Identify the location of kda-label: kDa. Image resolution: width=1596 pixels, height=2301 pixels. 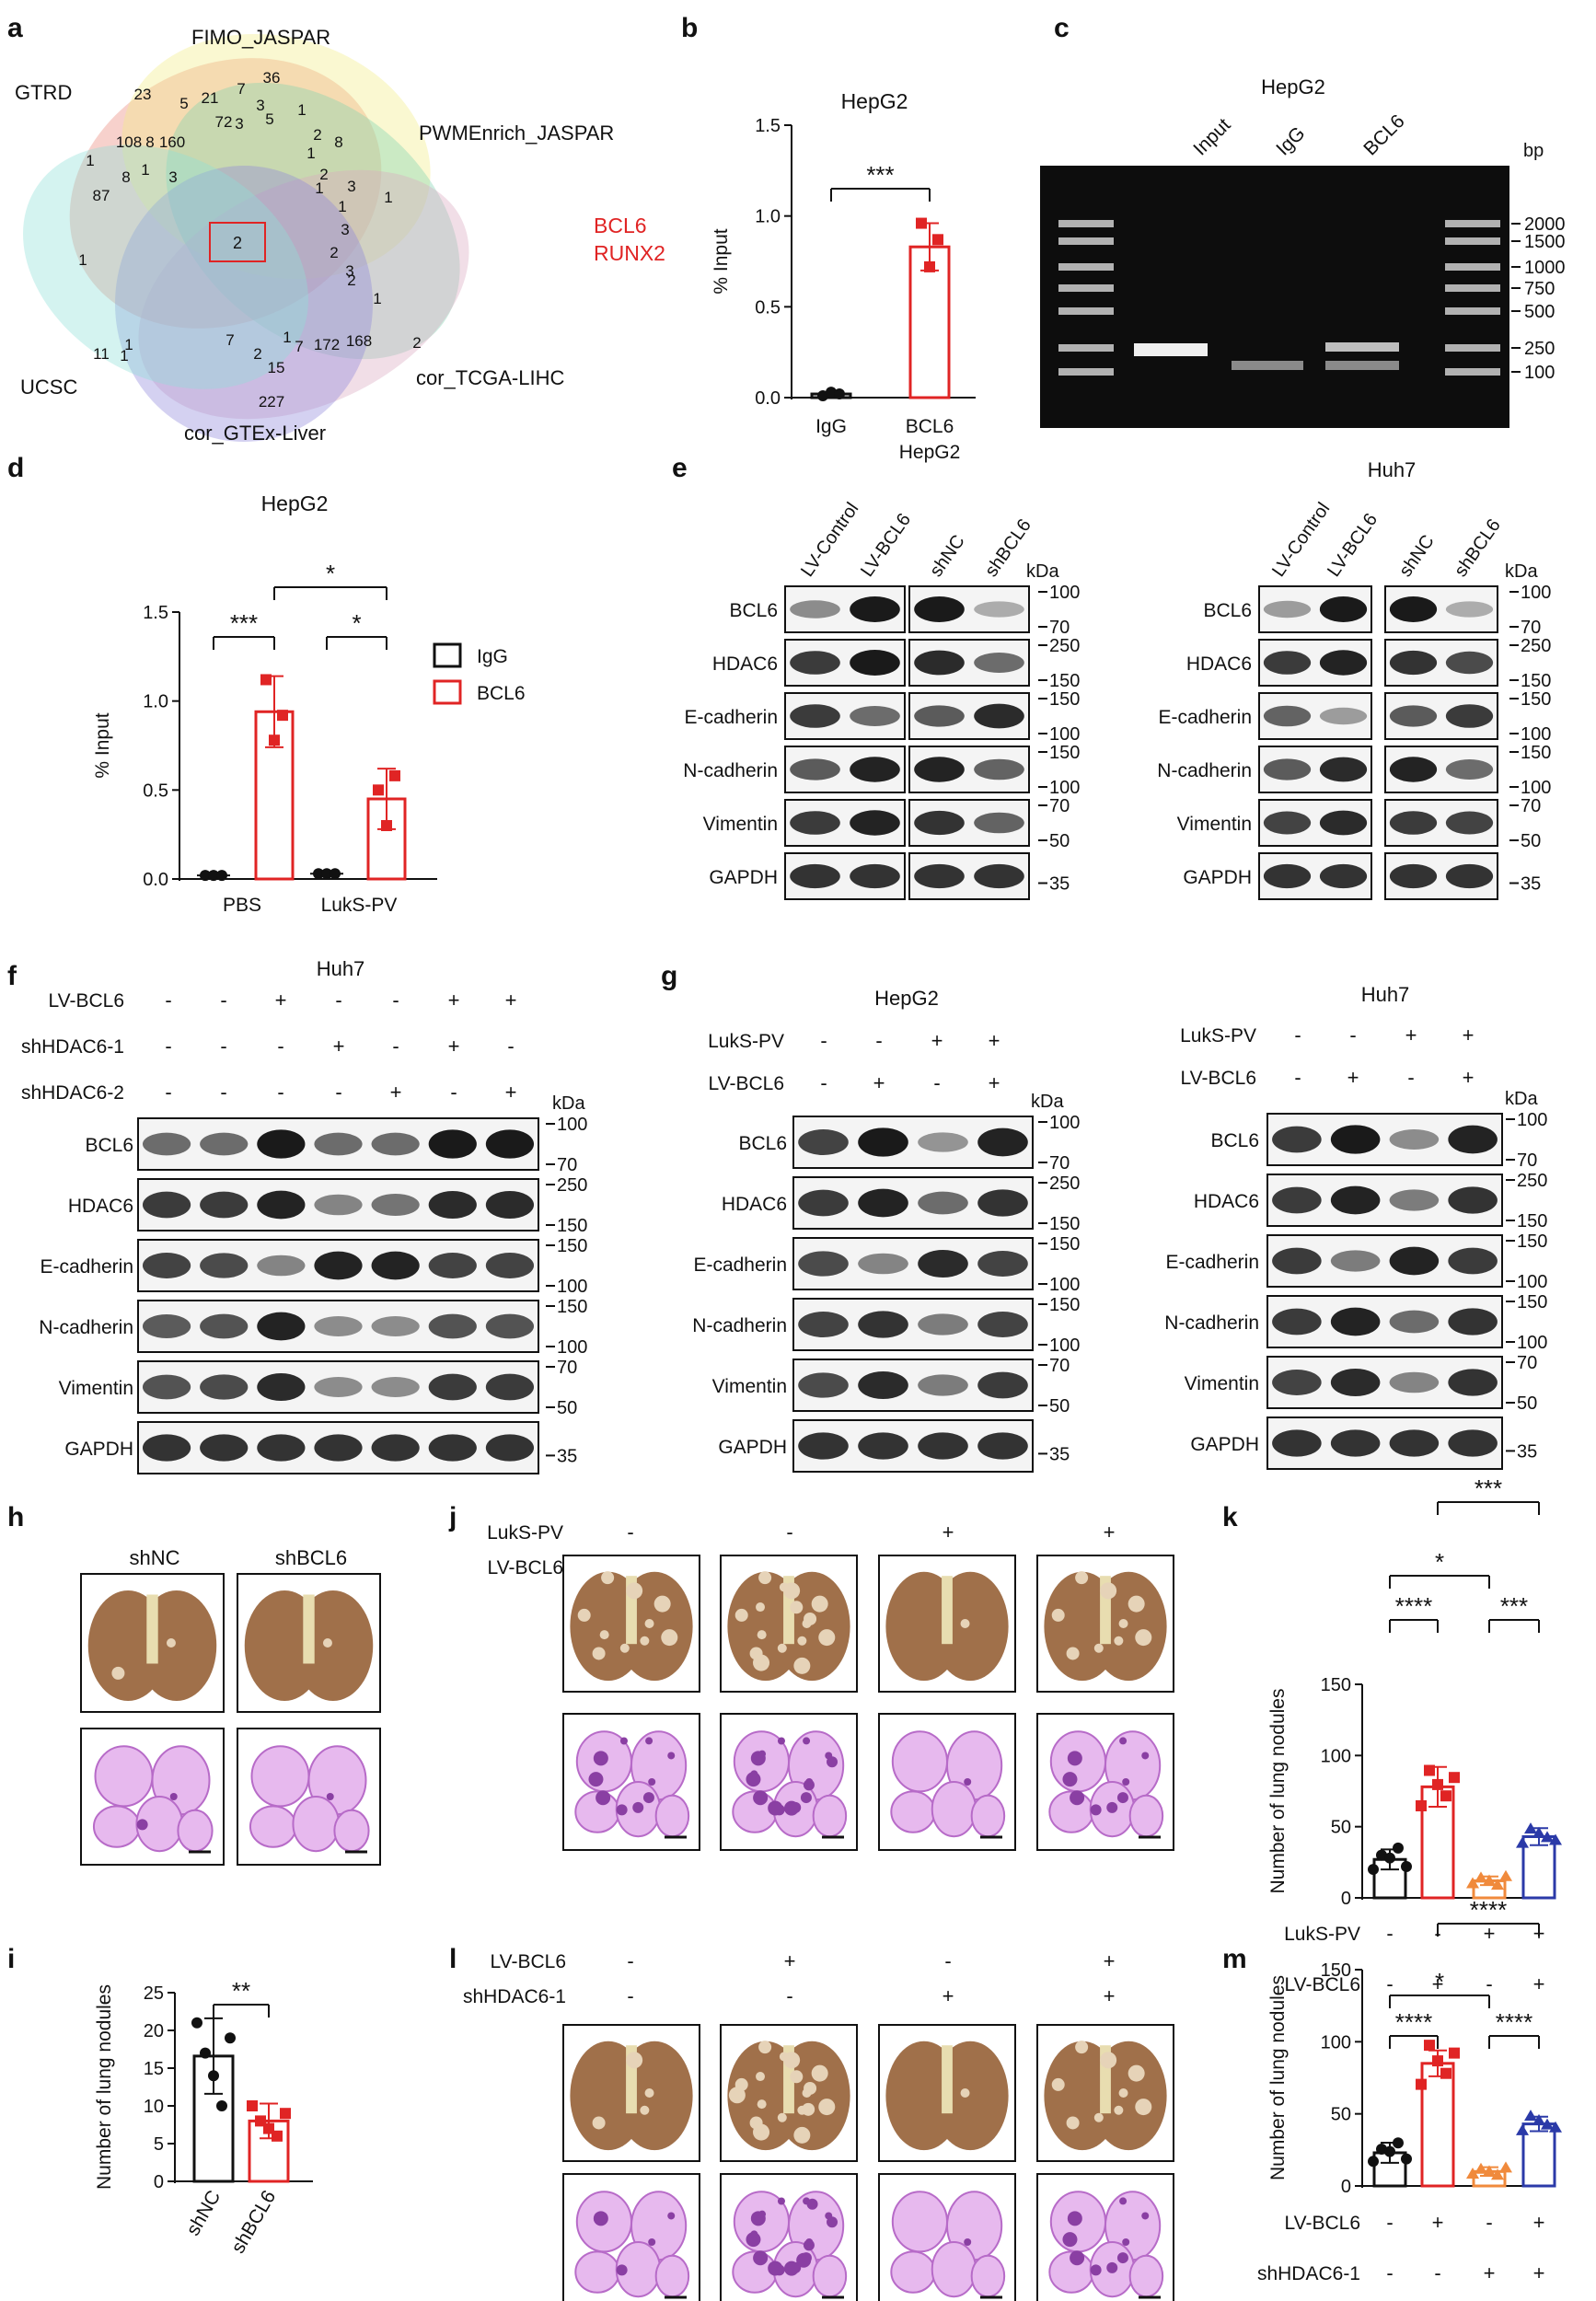
(568, 1103).